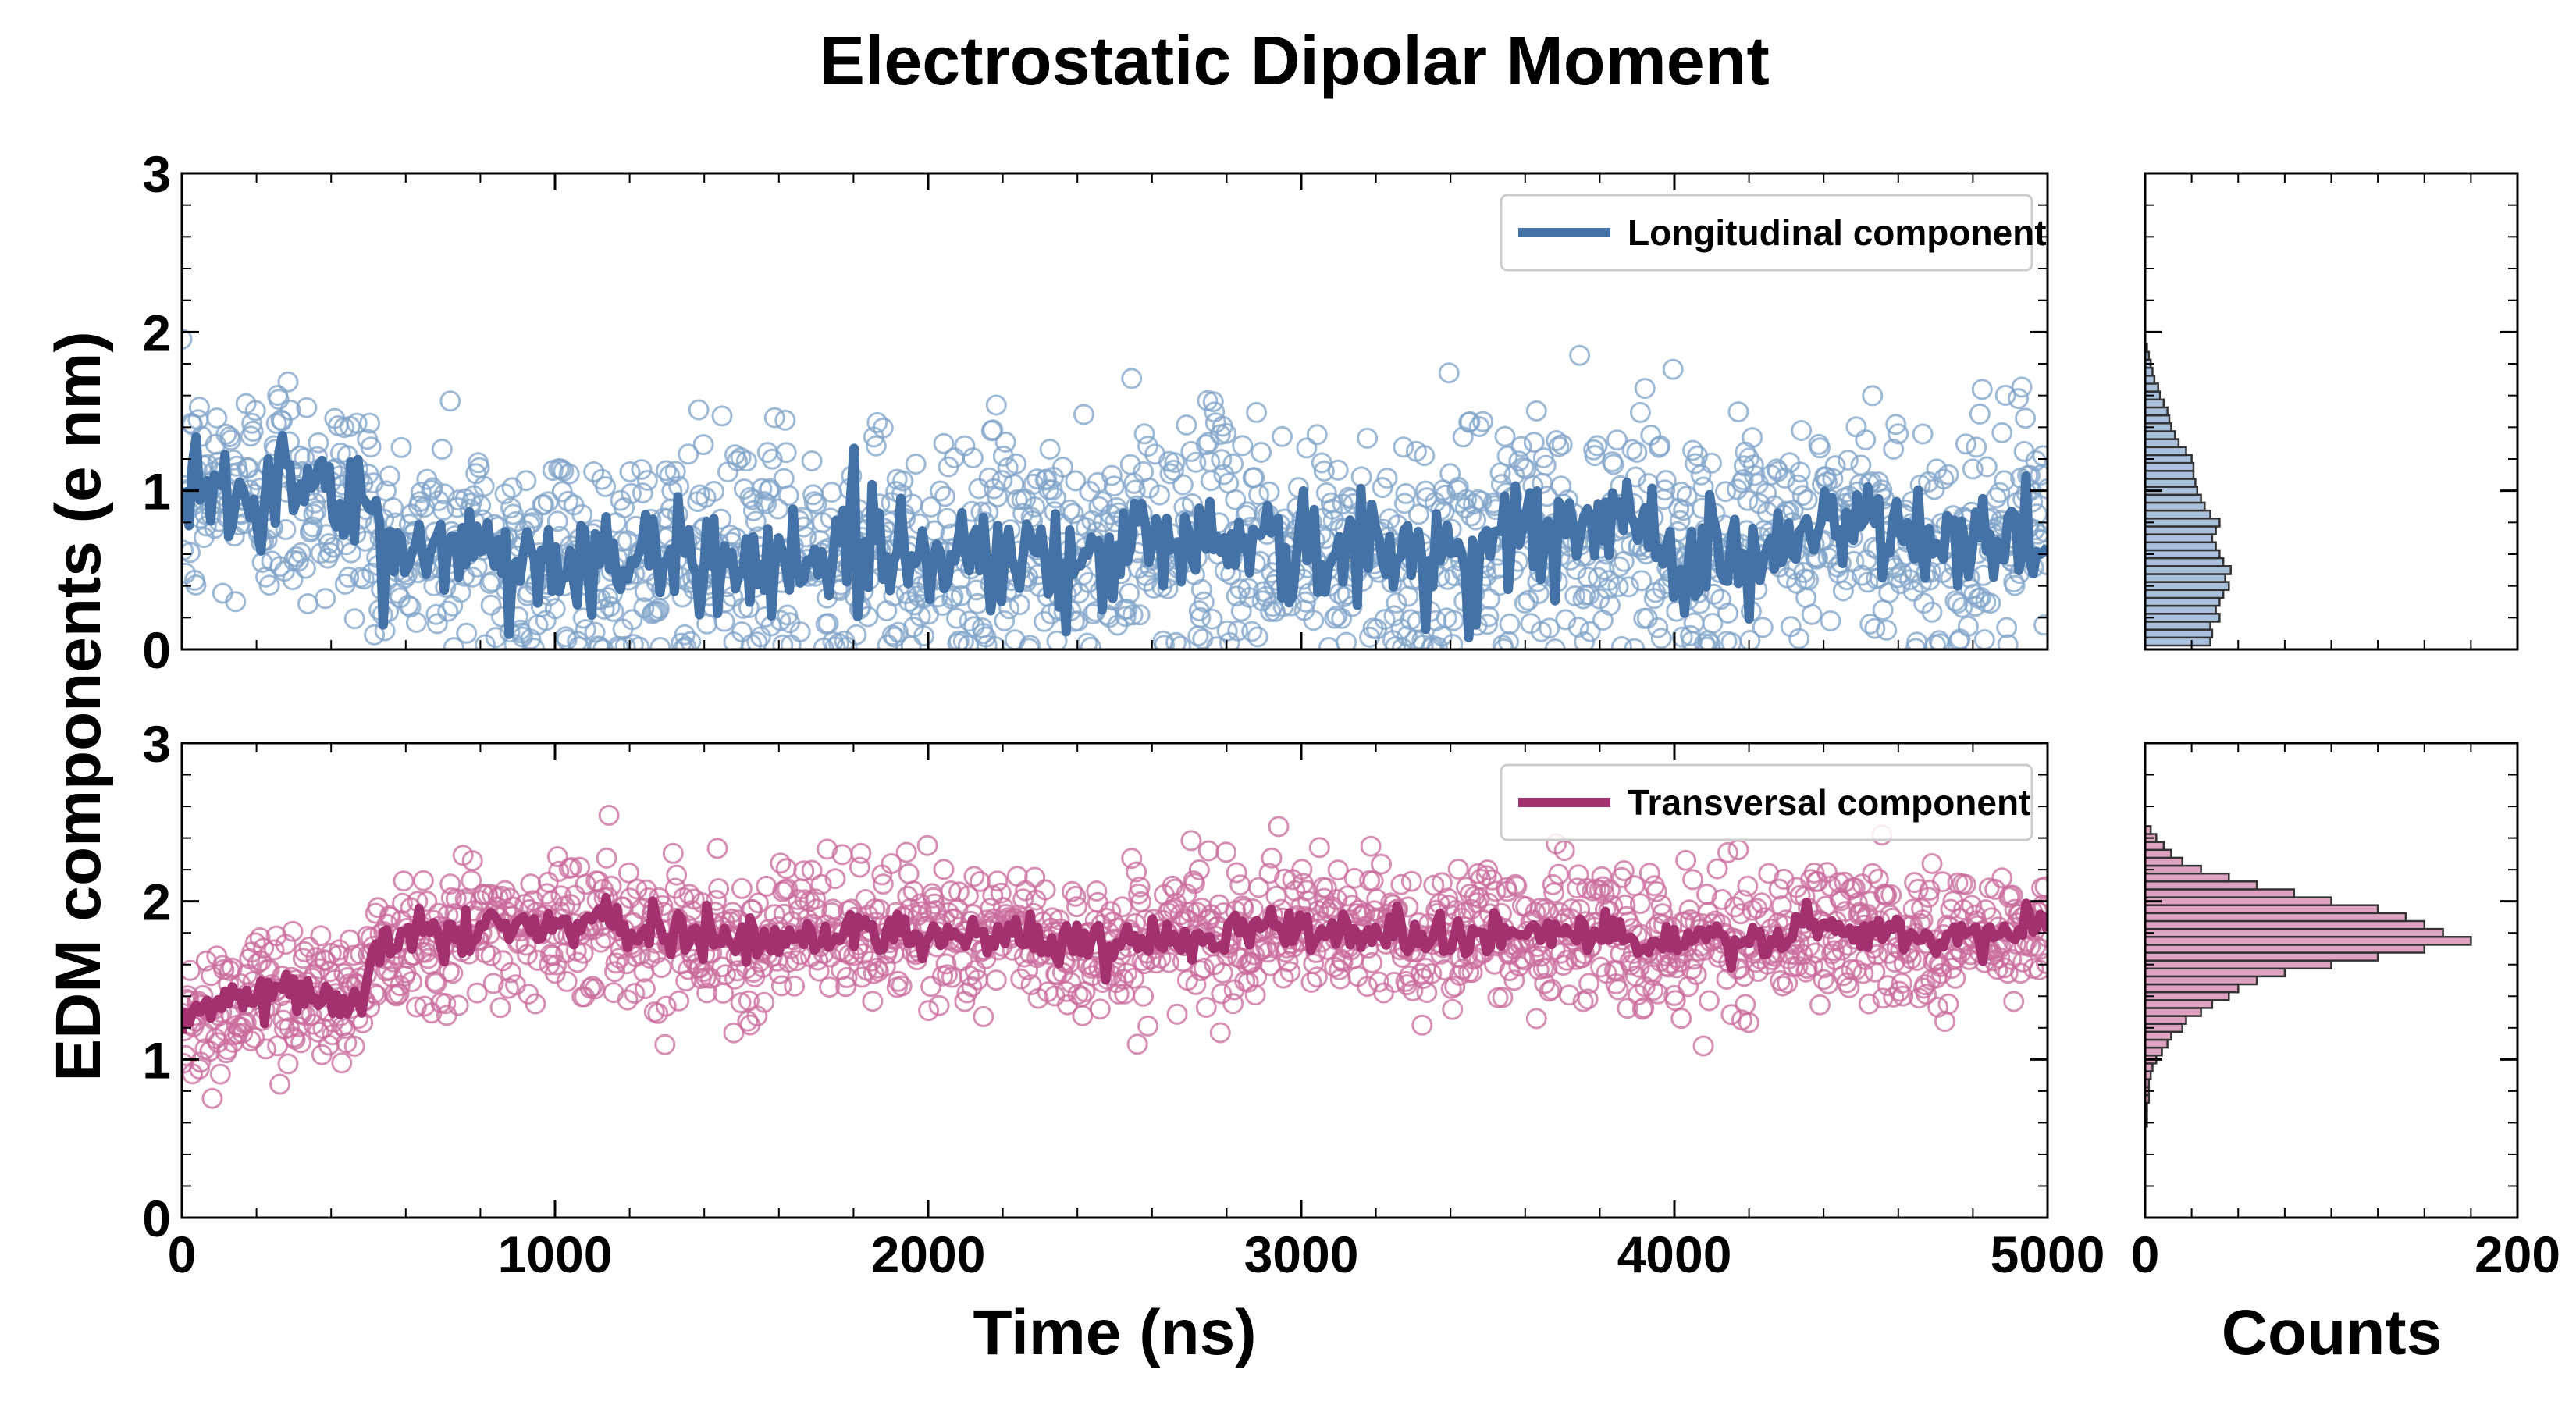  What do you see at coordinates (2331, 411) in the screenshot?
I see `longitudinal-histogram-ticks` at bounding box center [2331, 411].